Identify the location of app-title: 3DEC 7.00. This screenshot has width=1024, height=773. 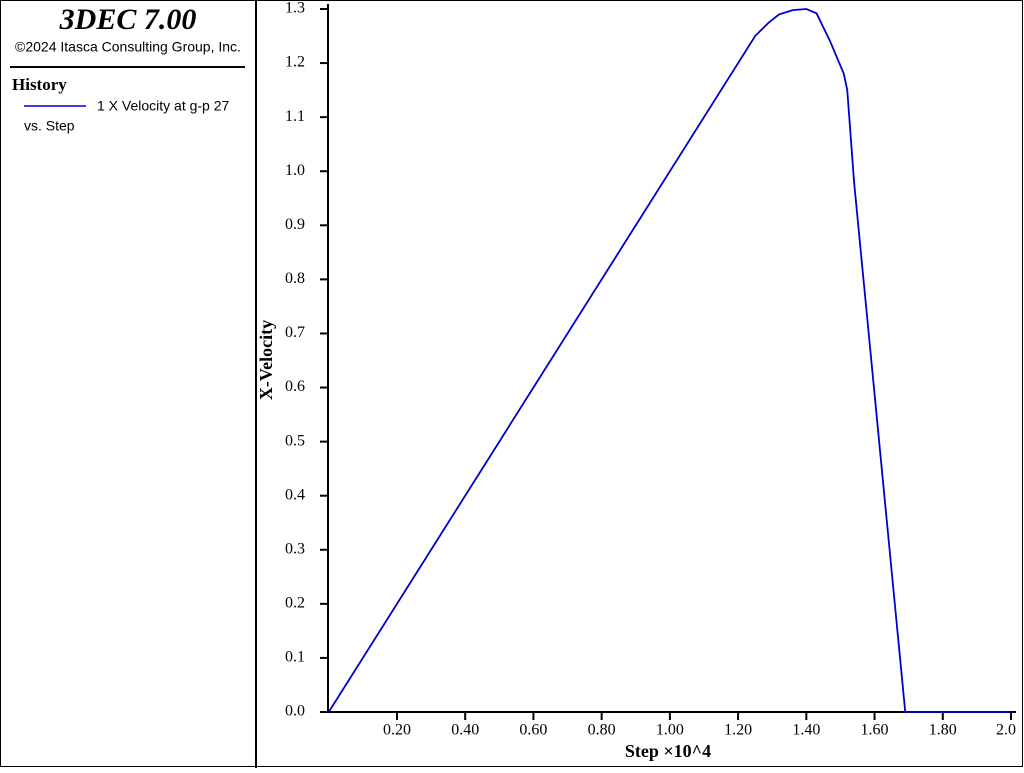
(128, 19).